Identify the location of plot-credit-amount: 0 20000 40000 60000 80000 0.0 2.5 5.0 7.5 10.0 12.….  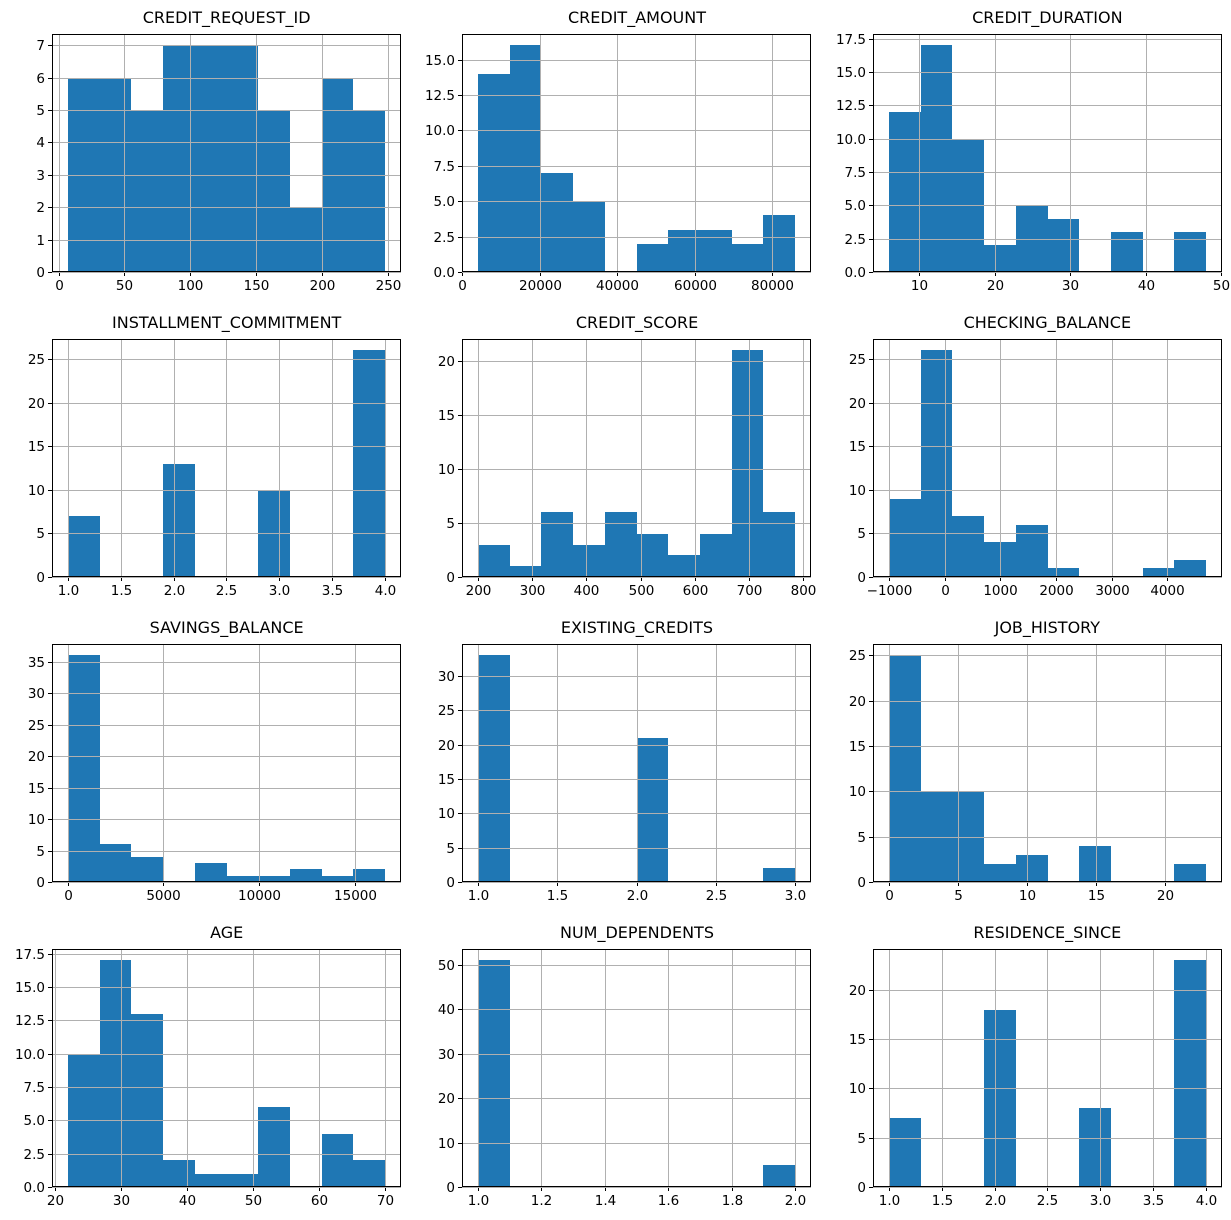
(615, 166).